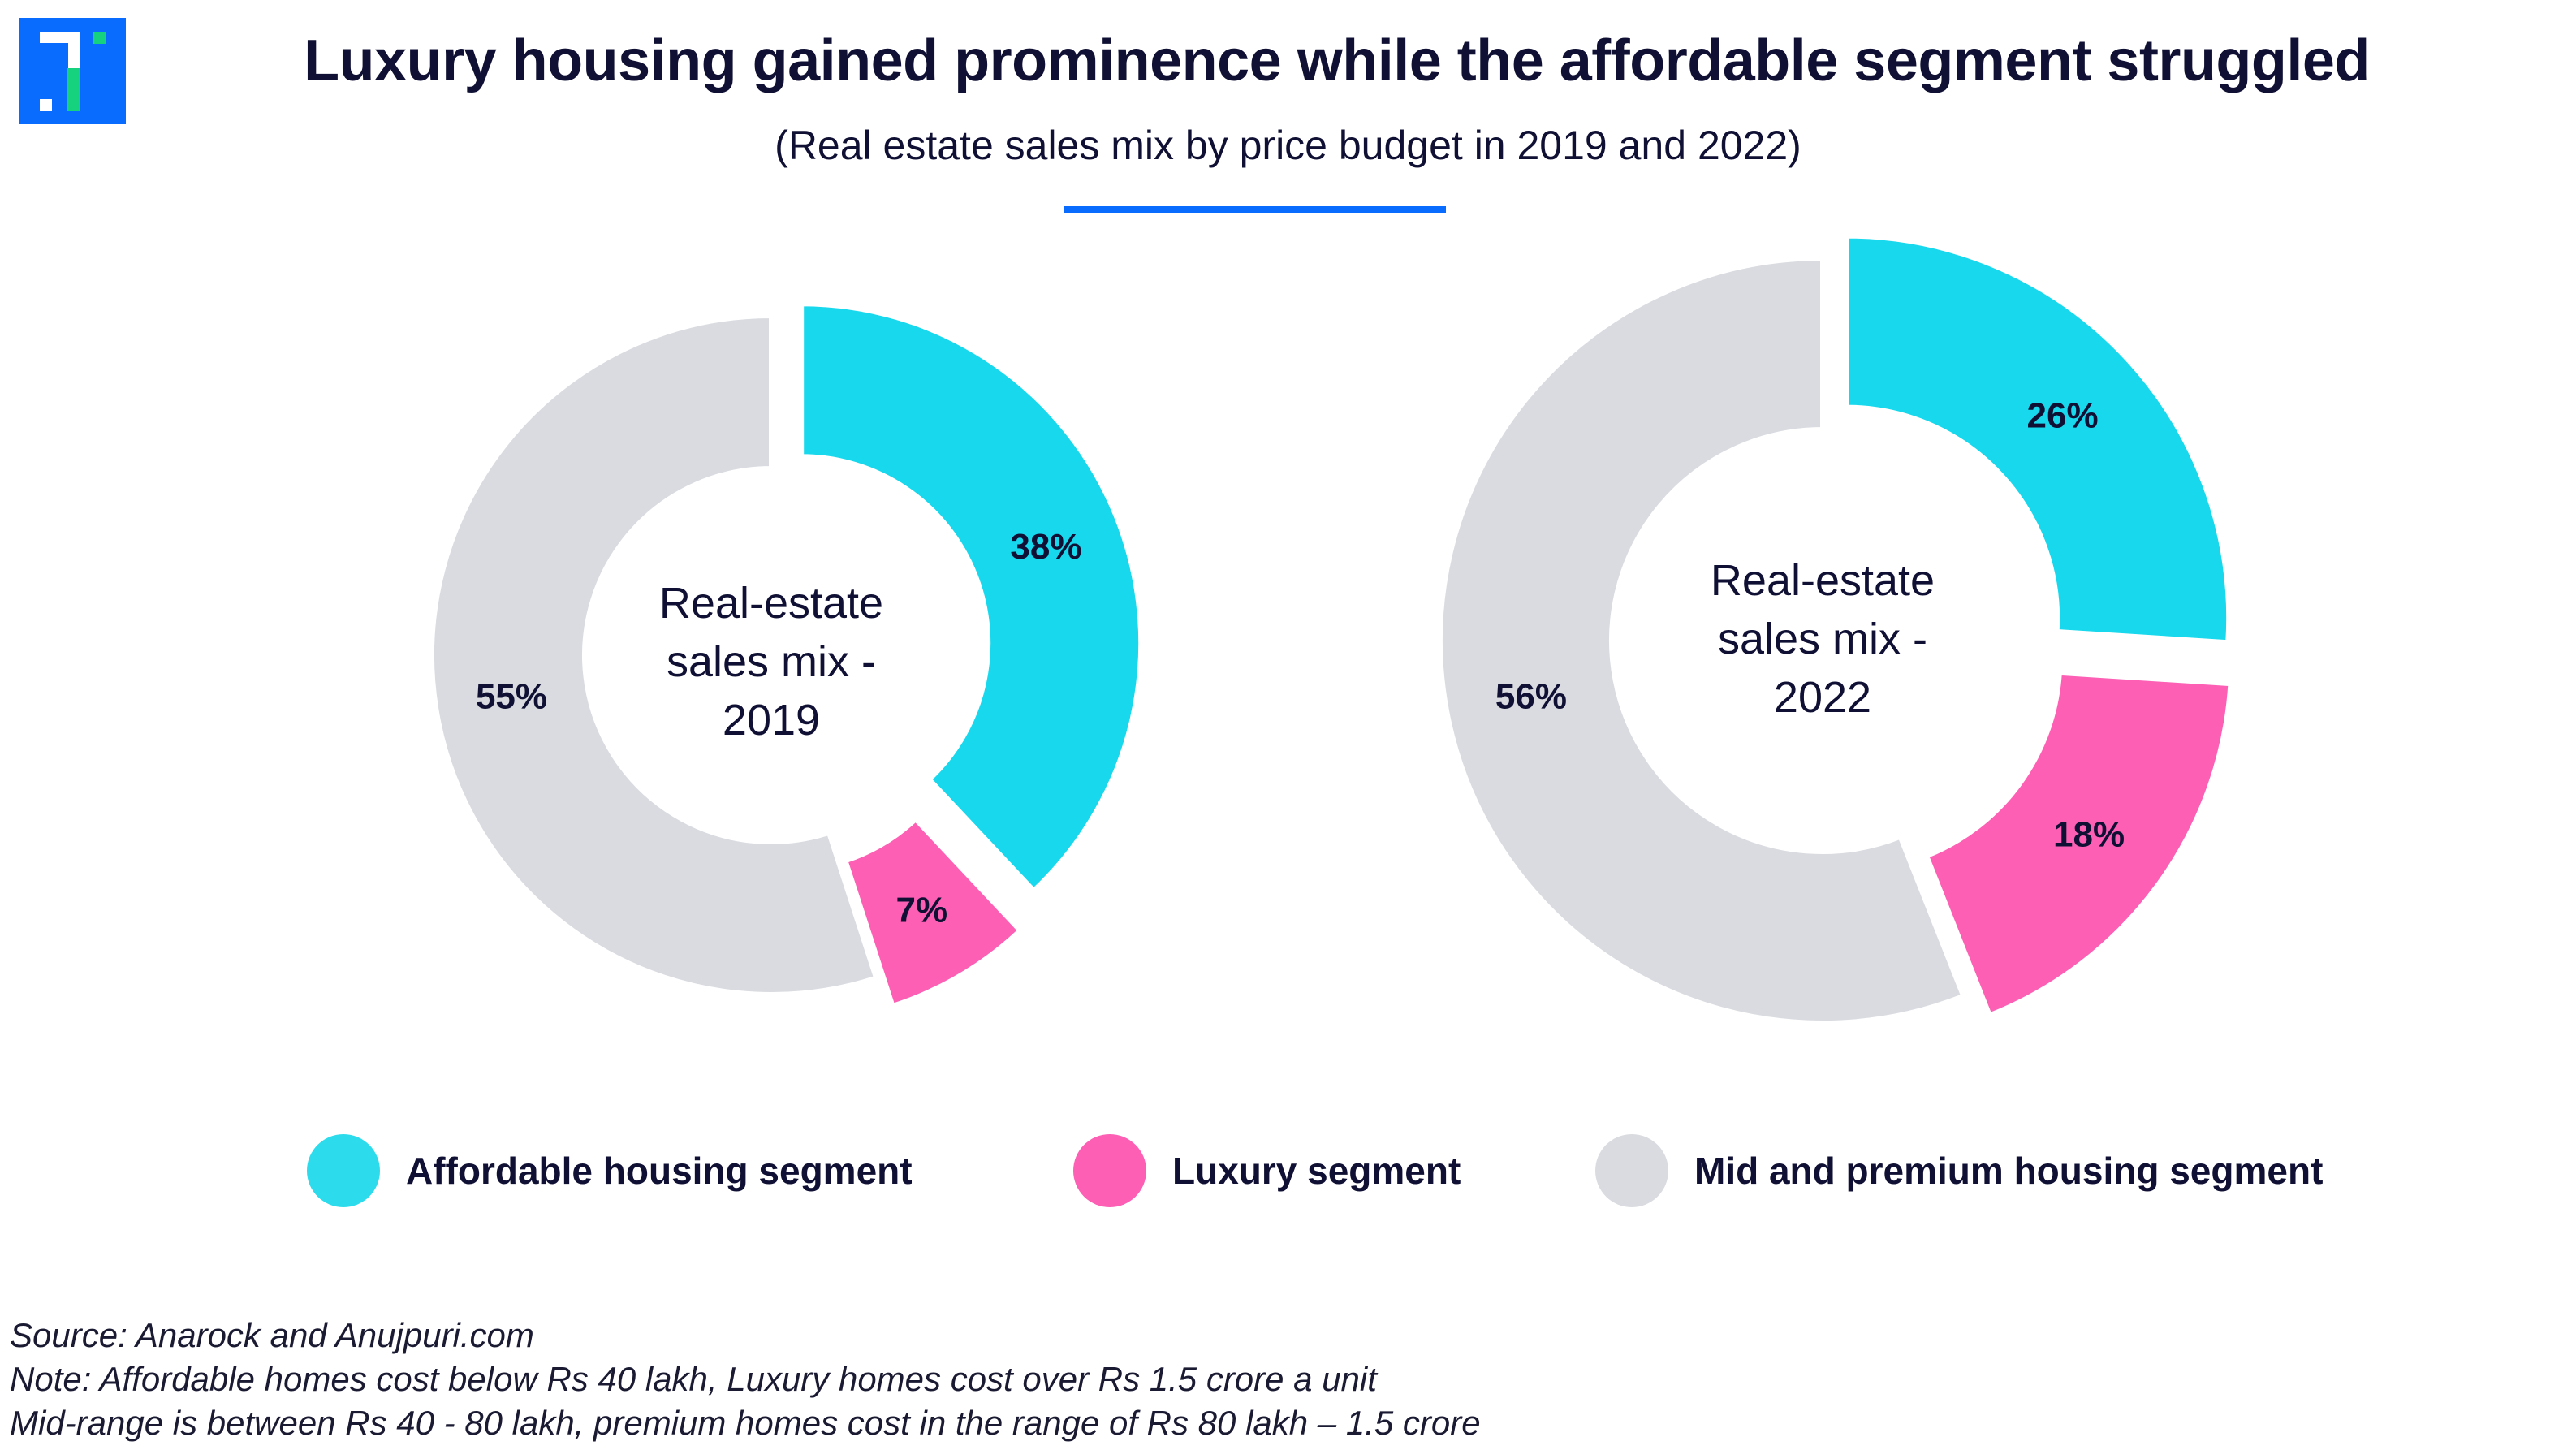 Image resolution: width=2576 pixels, height=1450 pixels. Describe the element at coordinates (343, 1170) in the screenshot. I see `legend-swatch-affordable` at that location.